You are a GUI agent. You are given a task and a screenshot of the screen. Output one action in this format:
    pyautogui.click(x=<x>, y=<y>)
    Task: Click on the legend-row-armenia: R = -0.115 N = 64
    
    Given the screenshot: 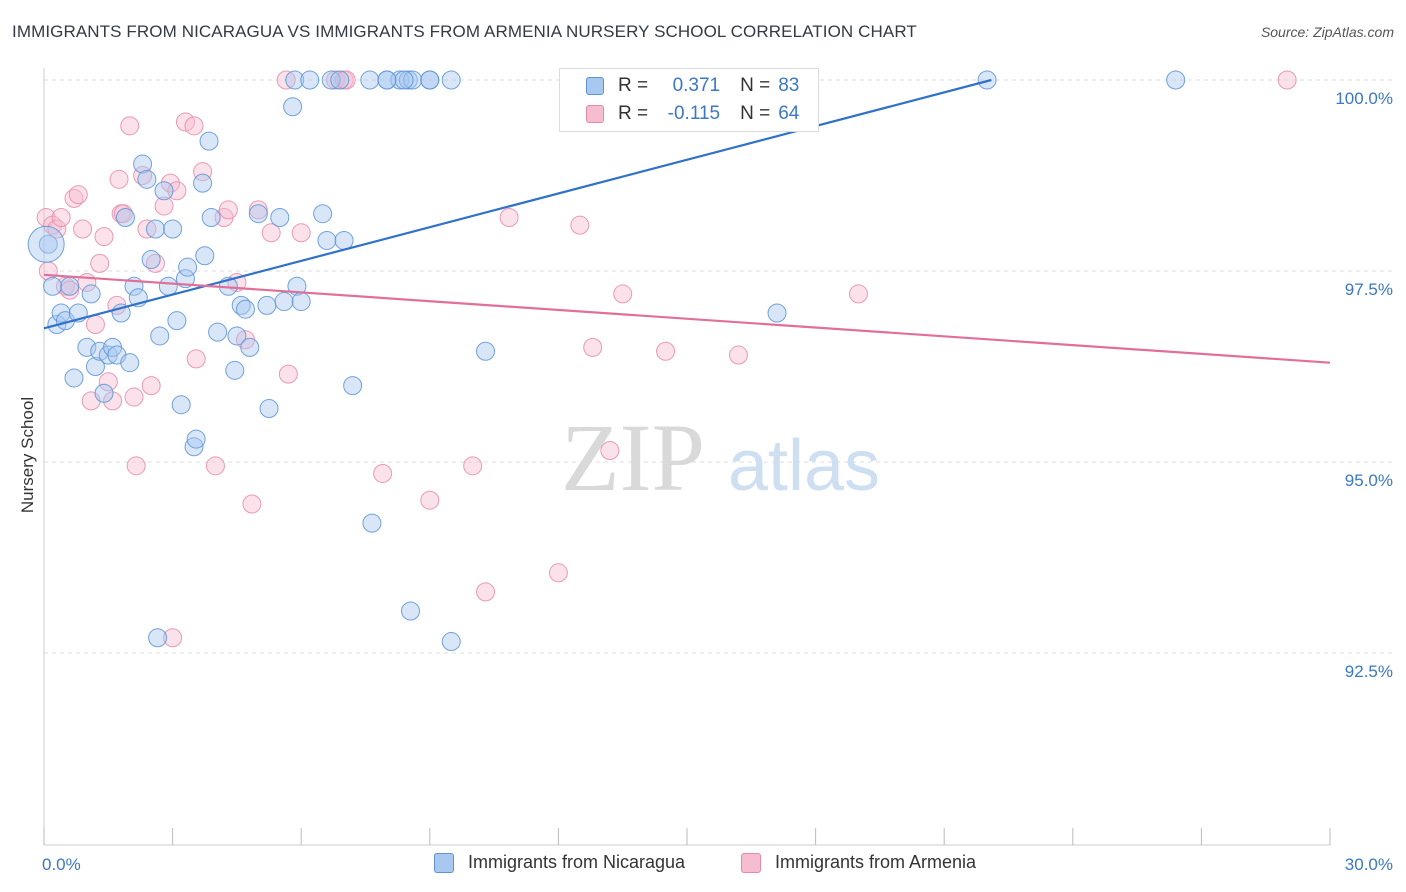 What is the action you would take?
    pyautogui.click(x=692, y=114)
    